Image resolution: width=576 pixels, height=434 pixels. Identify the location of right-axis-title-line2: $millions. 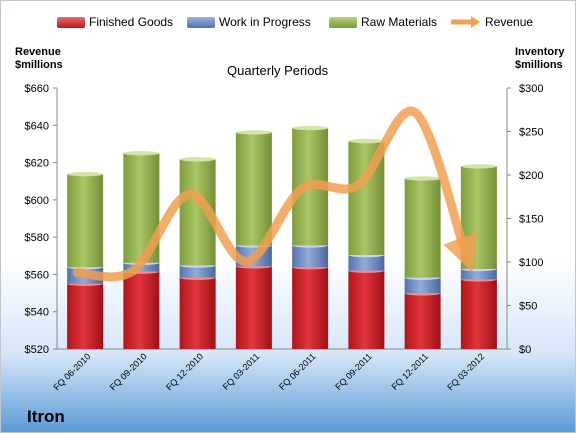
(539, 65).